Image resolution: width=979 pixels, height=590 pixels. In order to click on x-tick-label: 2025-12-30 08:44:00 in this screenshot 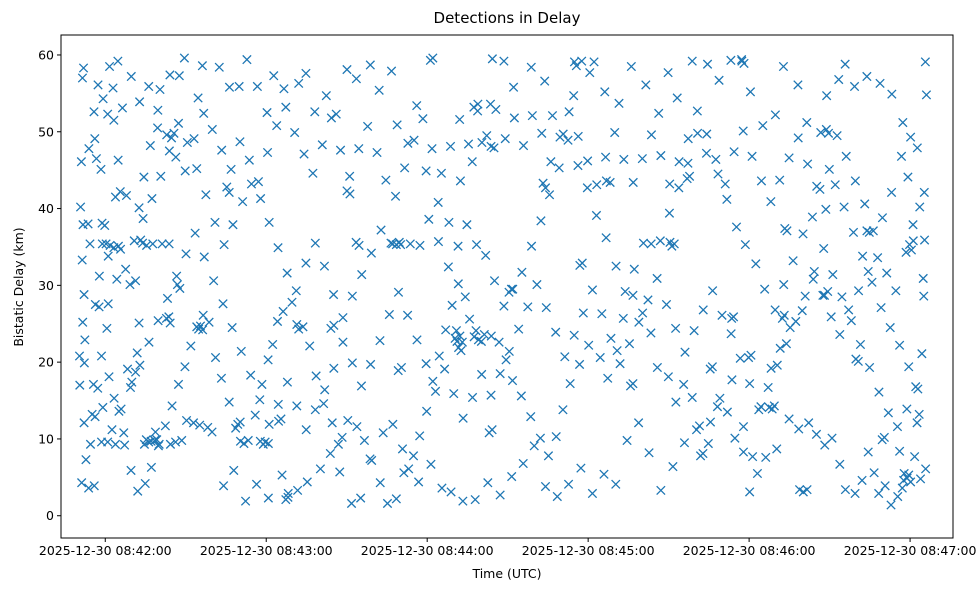, I will do `click(427, 550)`.